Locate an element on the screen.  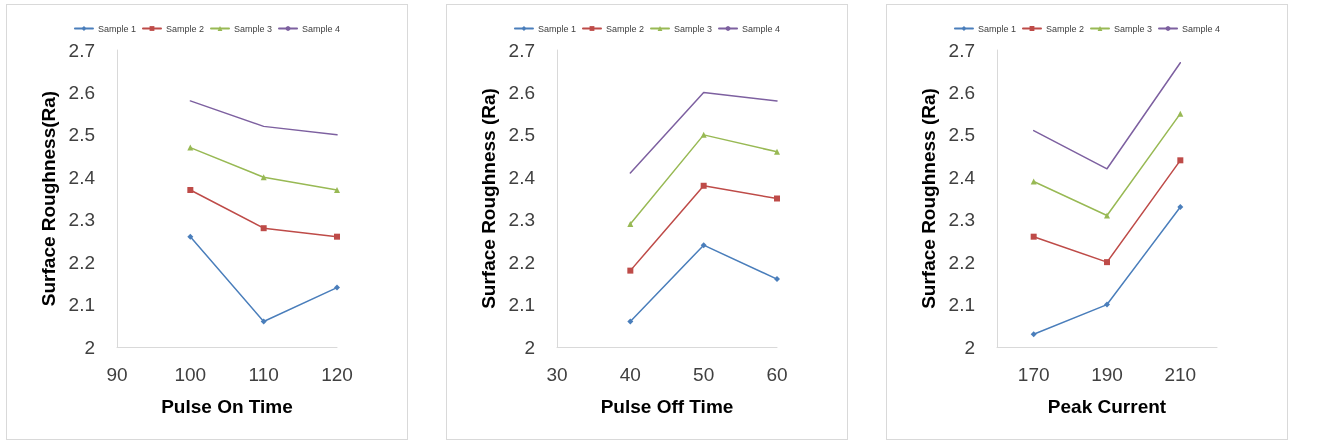
x-tick-label: 120 is located at coordinates (337, 374).